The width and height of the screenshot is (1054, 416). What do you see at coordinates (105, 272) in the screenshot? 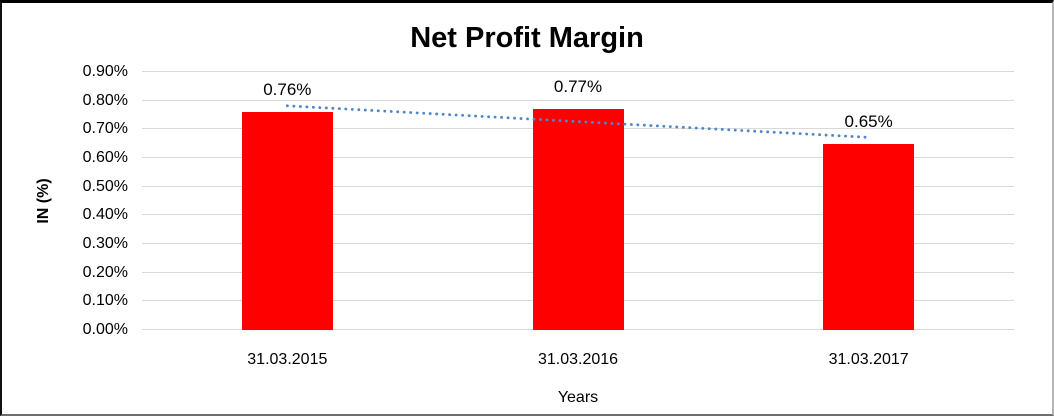
I see `y-tick-label: 0.20%` at bounding box center [105, 272].